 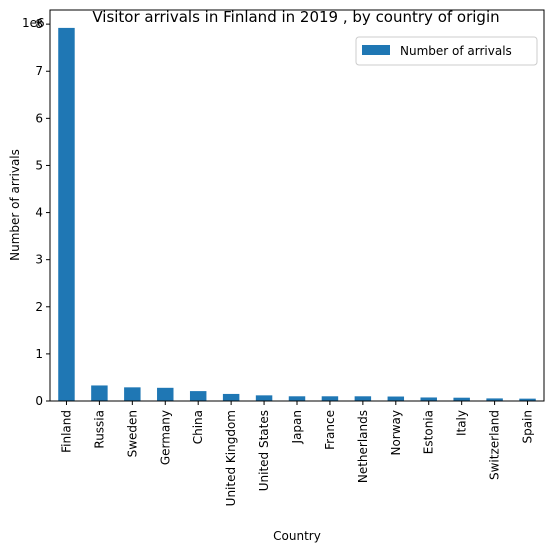 What do you see at coordinates (264, 398) in the screenshot?
I see `bar-united-states` at bounding box center [264, 398].